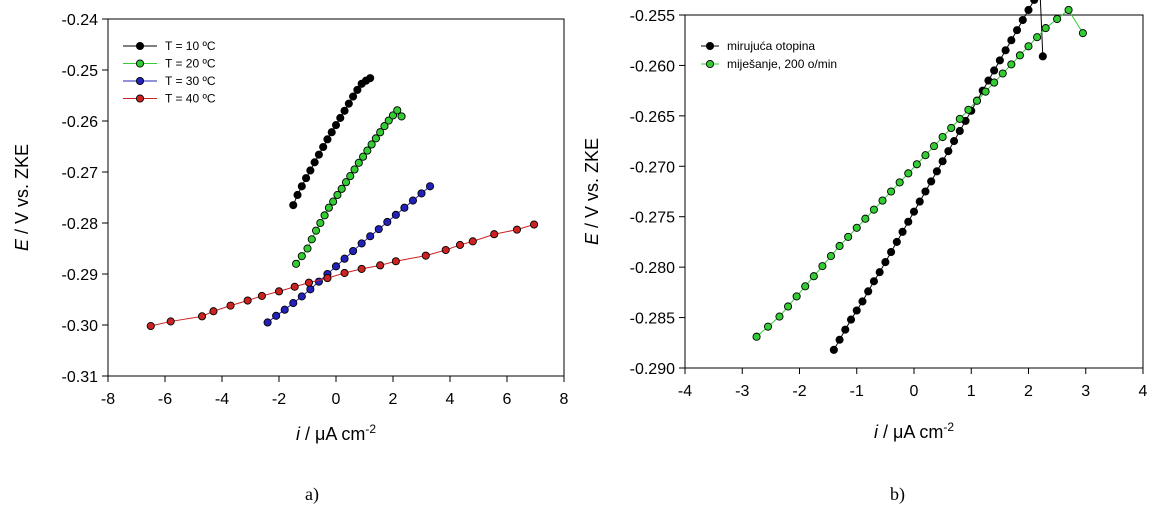 This screenshot has width=1153, height=509. I want to click on y-tick-label: -0.270, so click(652, 167).